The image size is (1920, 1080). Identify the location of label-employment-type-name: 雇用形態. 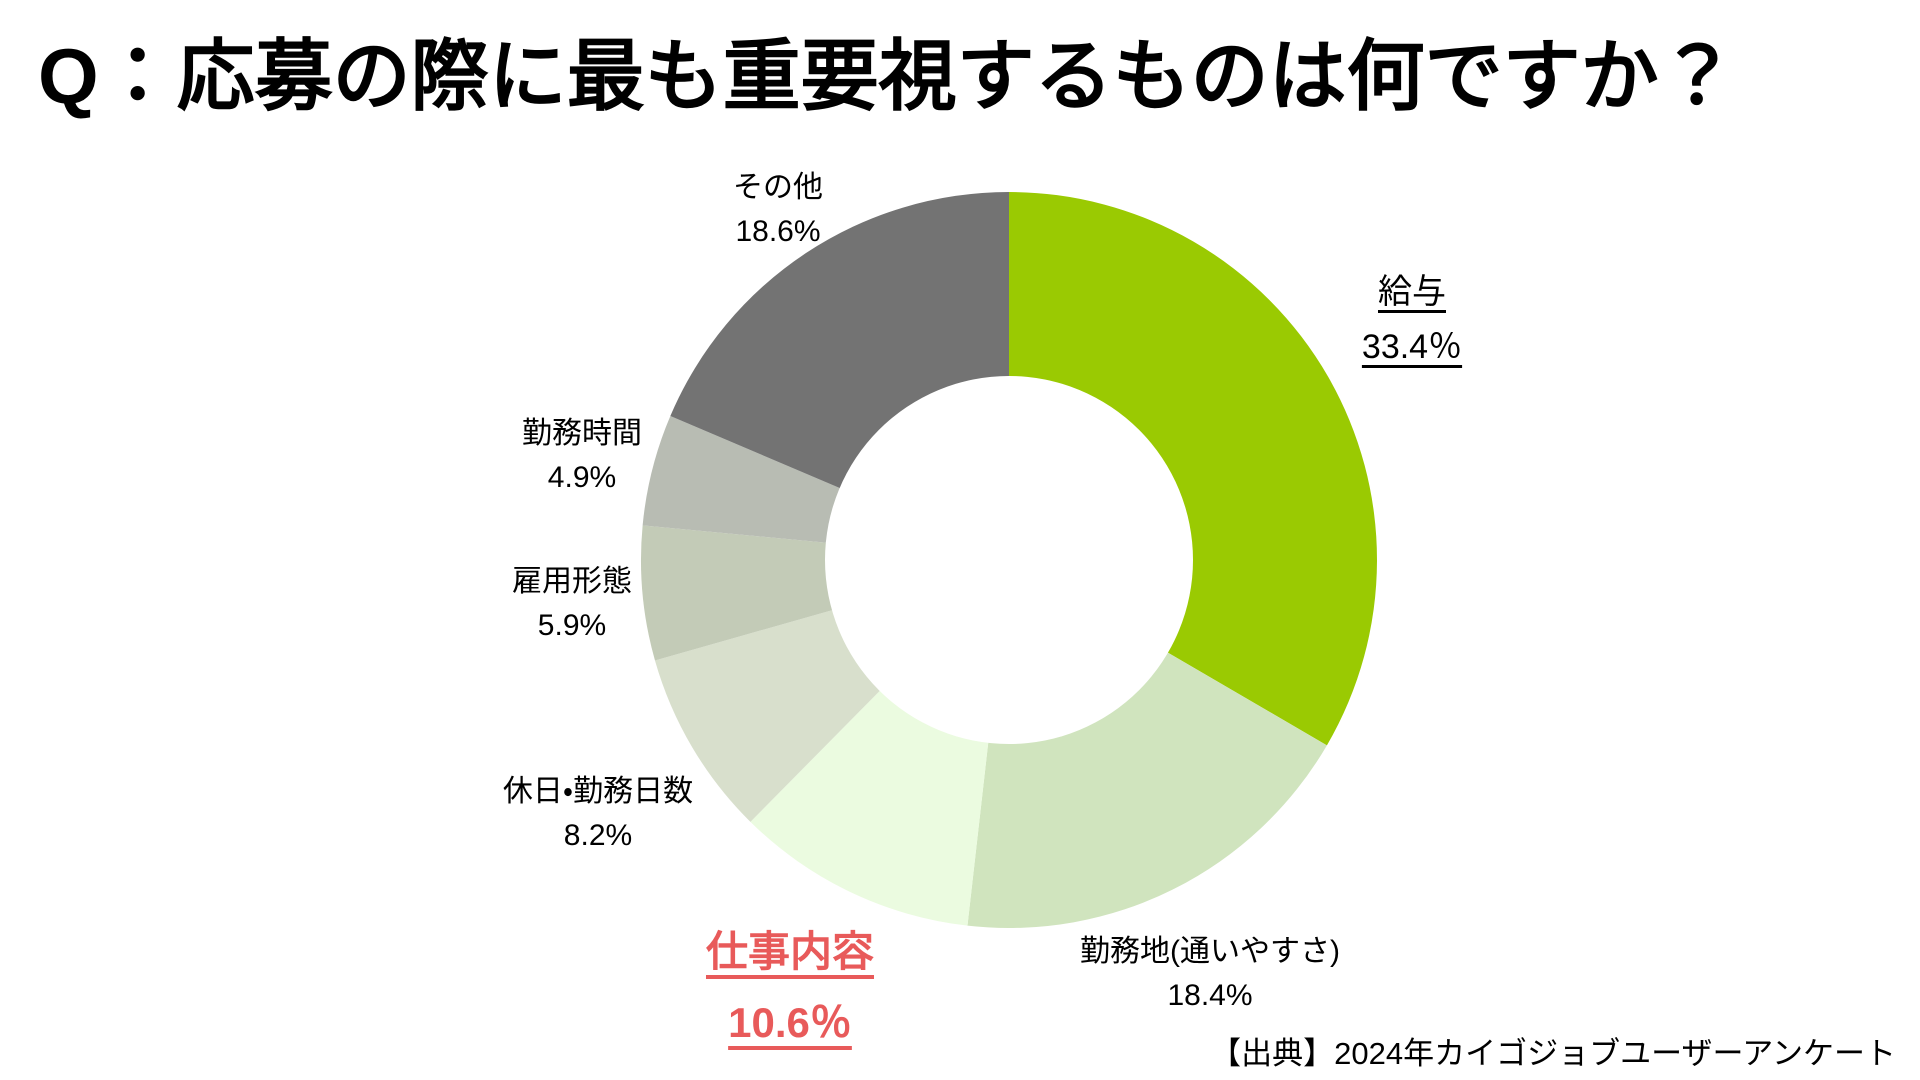
(572, 581).